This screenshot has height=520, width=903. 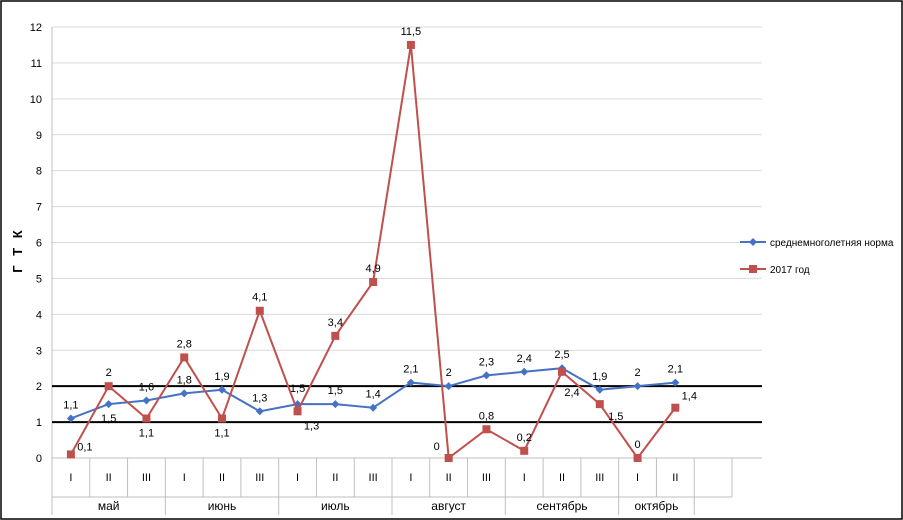 What do you see at coordinates (448, 506) in the screenshot?
I see `month-label: август` at bounding box center [448, 506].